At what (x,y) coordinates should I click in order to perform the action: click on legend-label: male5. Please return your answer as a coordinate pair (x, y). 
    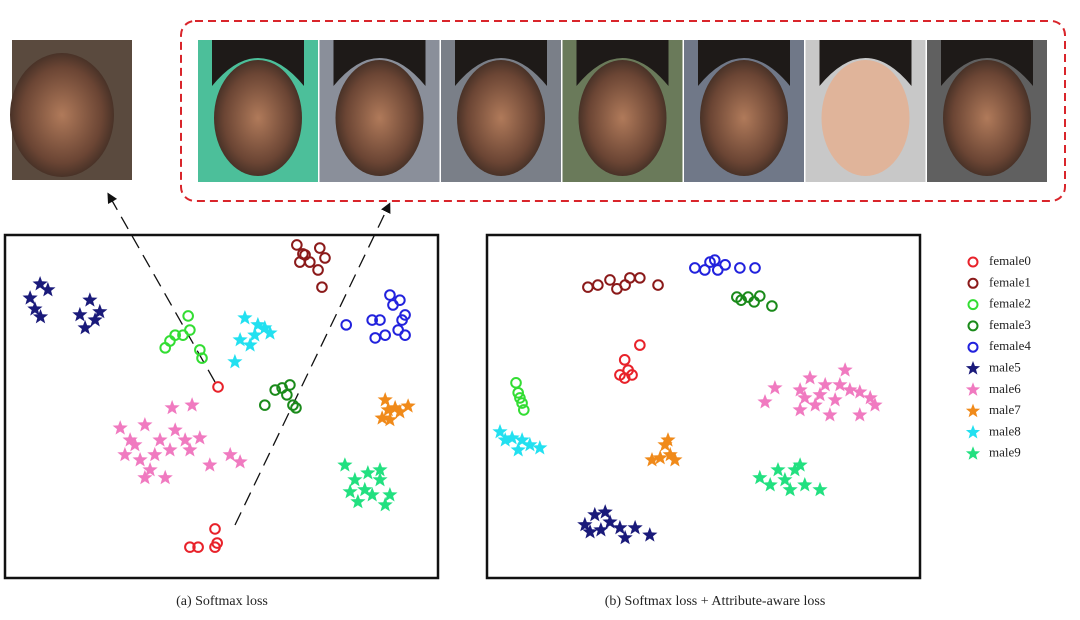
    Looking at the image, I should click on (1005, 366).